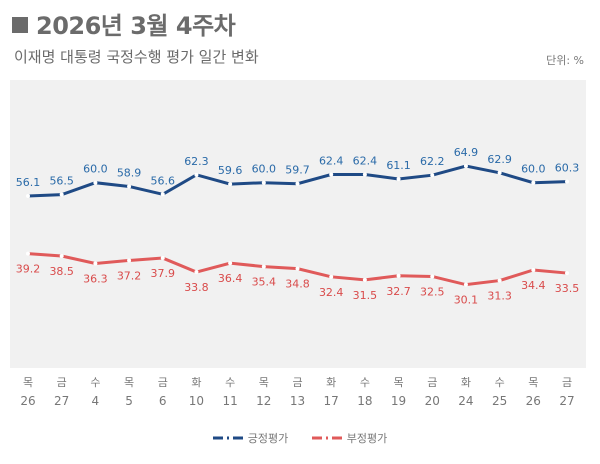  Describe the element at coordinates (129, 401) in the screenshot. I see `x-tick-date: 5` at that location.